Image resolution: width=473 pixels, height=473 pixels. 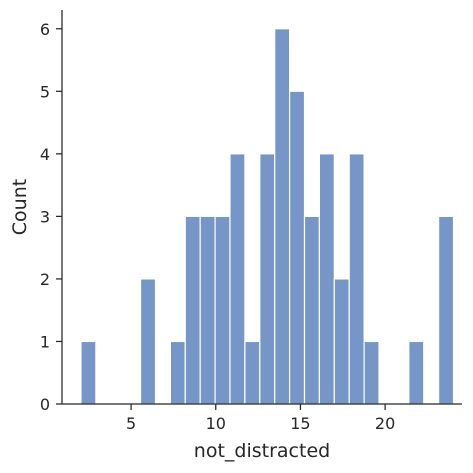 I want to click on y-tick-label: 4, so click(x=45, y=154).